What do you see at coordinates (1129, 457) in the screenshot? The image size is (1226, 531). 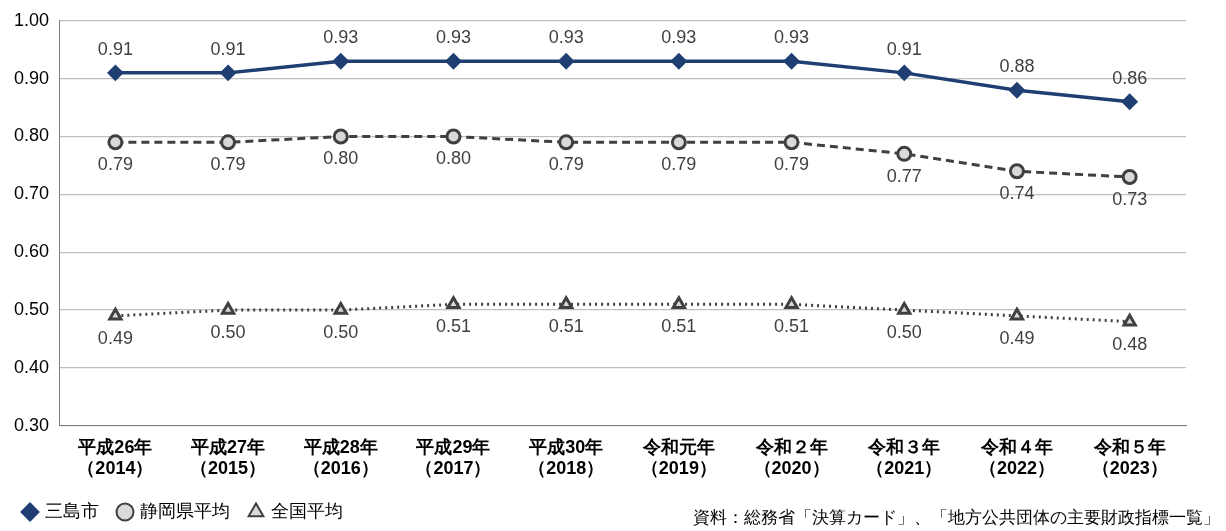 I see `x-tick-label: 令和５年（2023）` at bounding box center [1129, 457].